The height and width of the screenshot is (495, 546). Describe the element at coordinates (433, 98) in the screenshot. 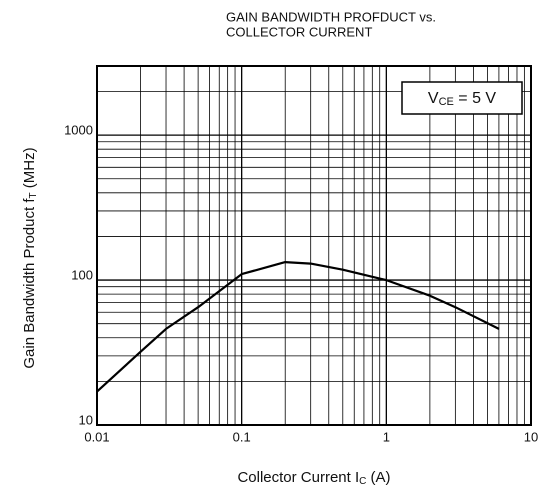

I see `annotation-text: V` at that location.